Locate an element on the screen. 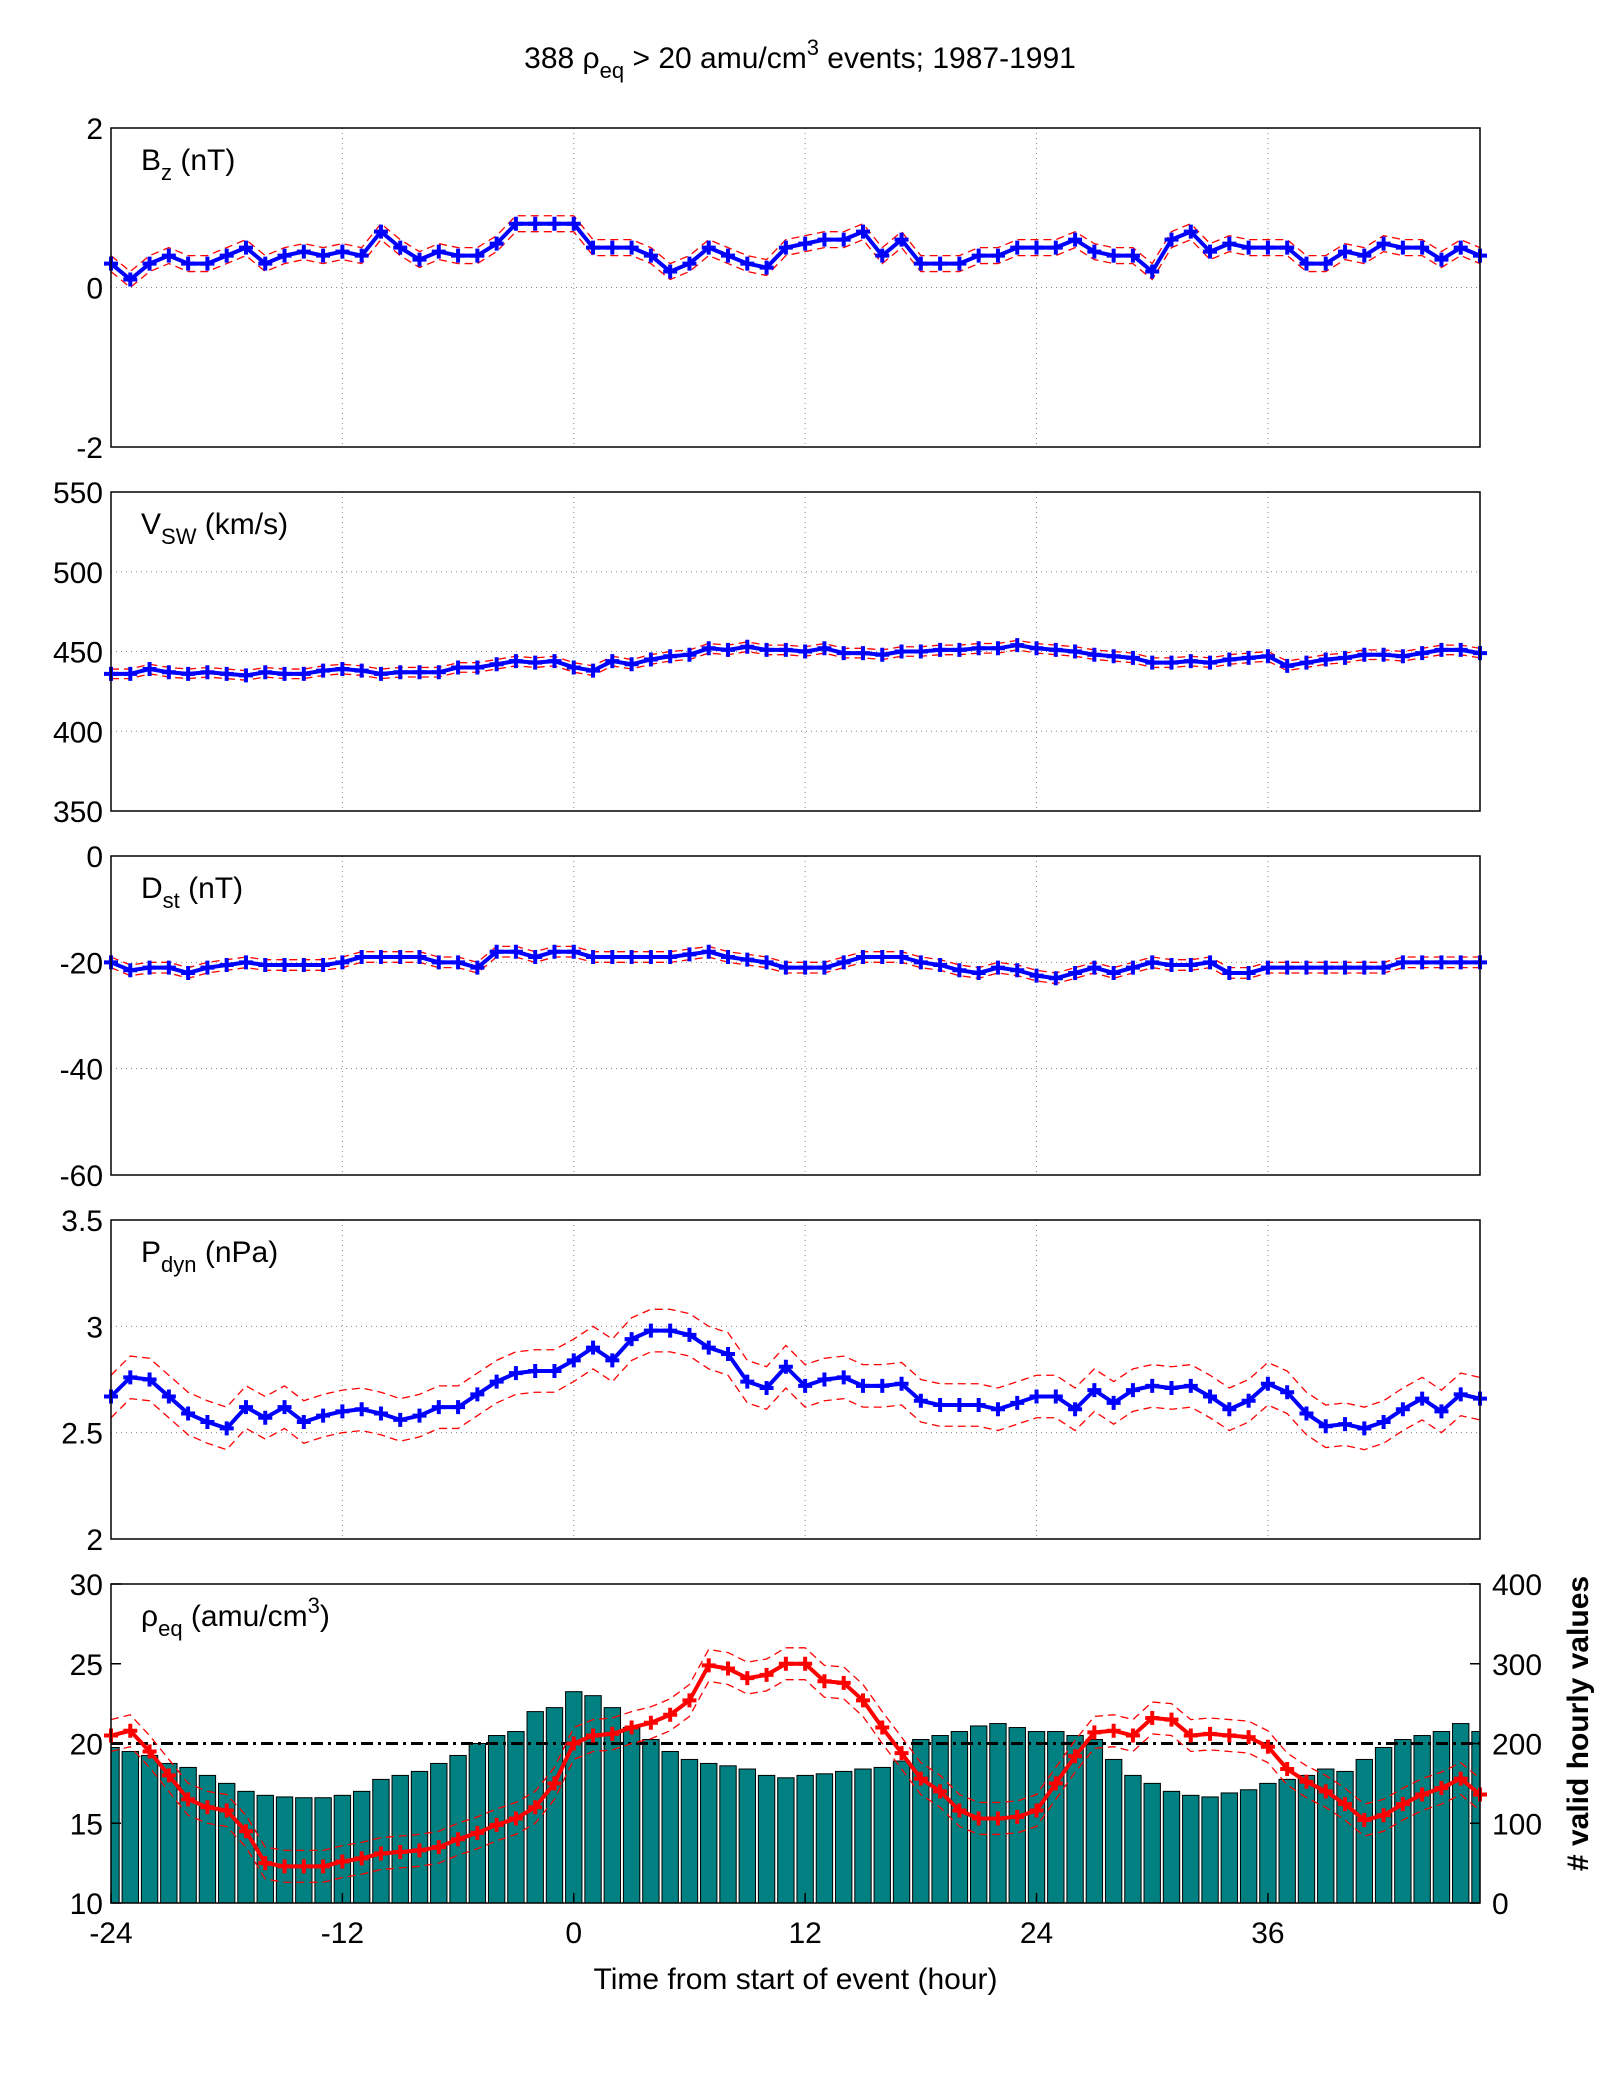  y-tick-label: -60 is located at coordinates (81, 1176).